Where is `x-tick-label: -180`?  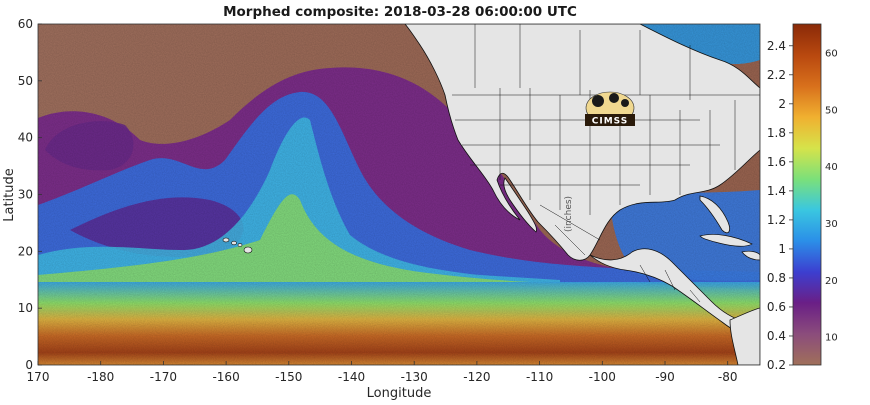
x-tick-label: -180 is located at coordinates (100, 377).